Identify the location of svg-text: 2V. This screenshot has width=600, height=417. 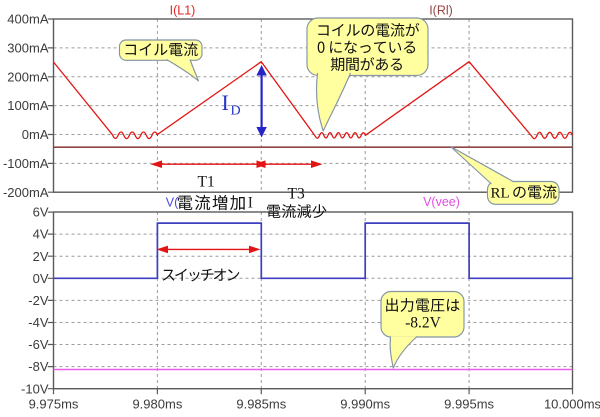
(41, 256).